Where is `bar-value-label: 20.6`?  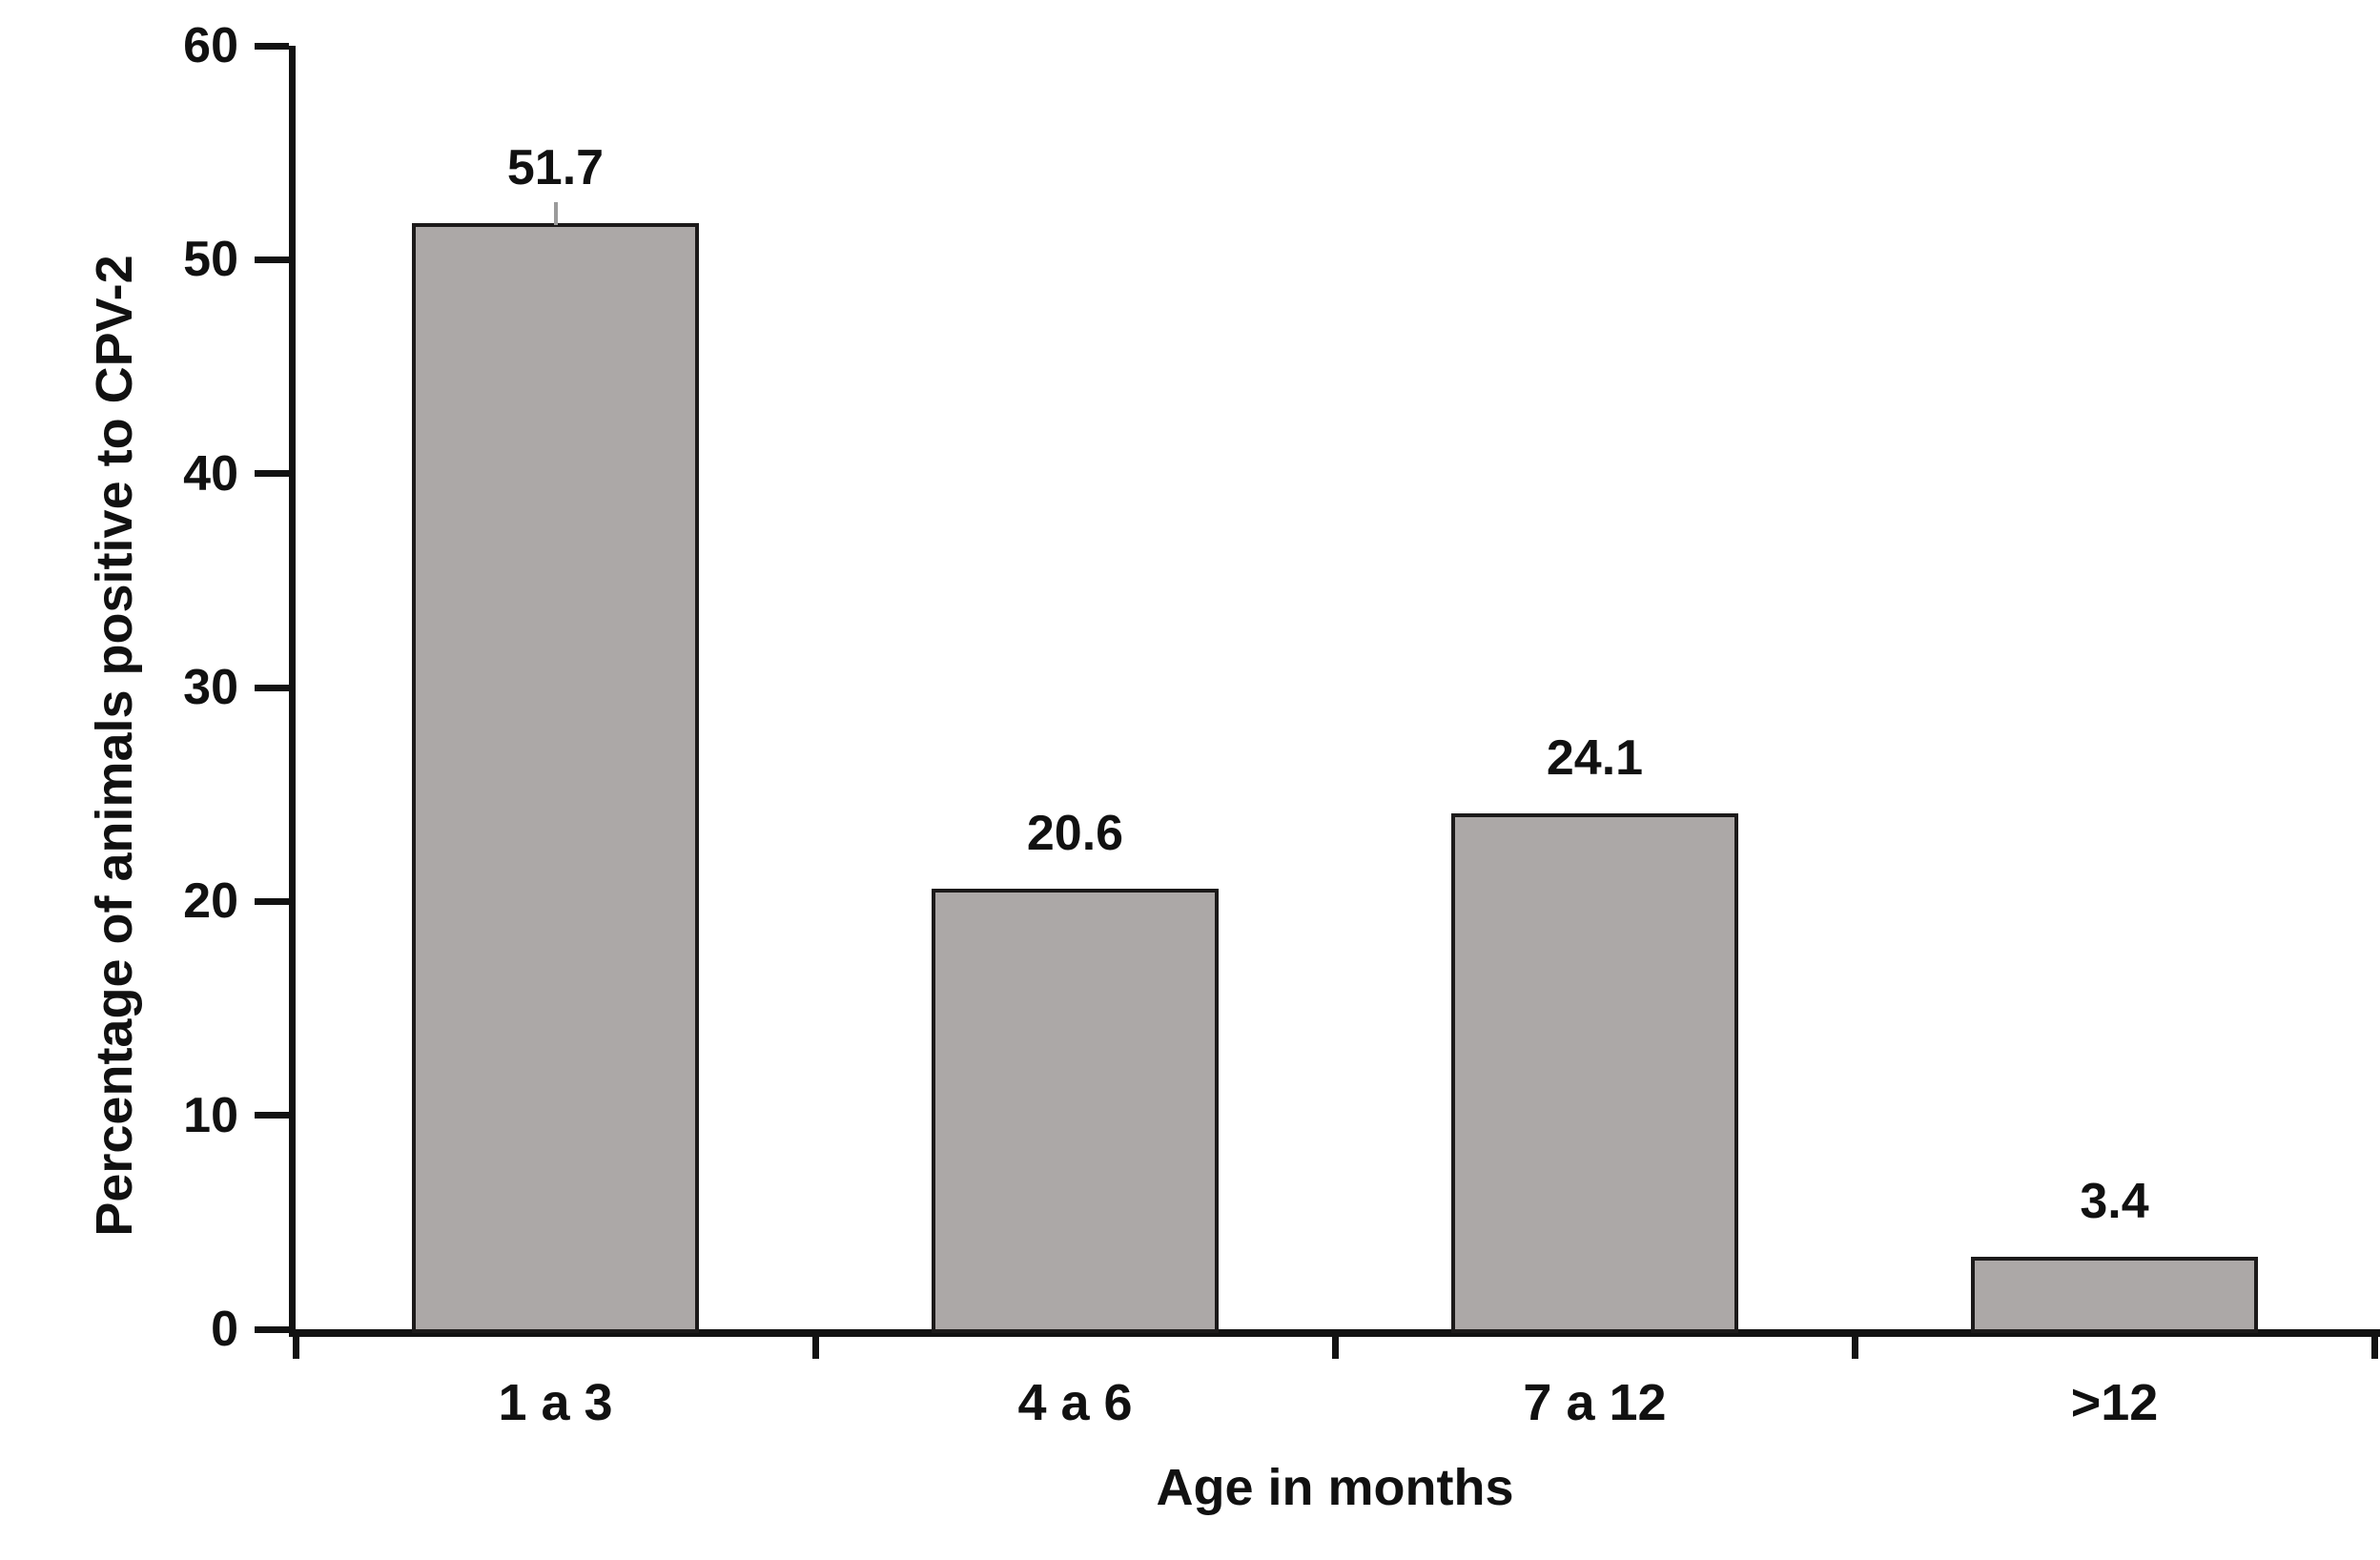 bar-value-label: 20.6 is located at coordinates (1075, 833).